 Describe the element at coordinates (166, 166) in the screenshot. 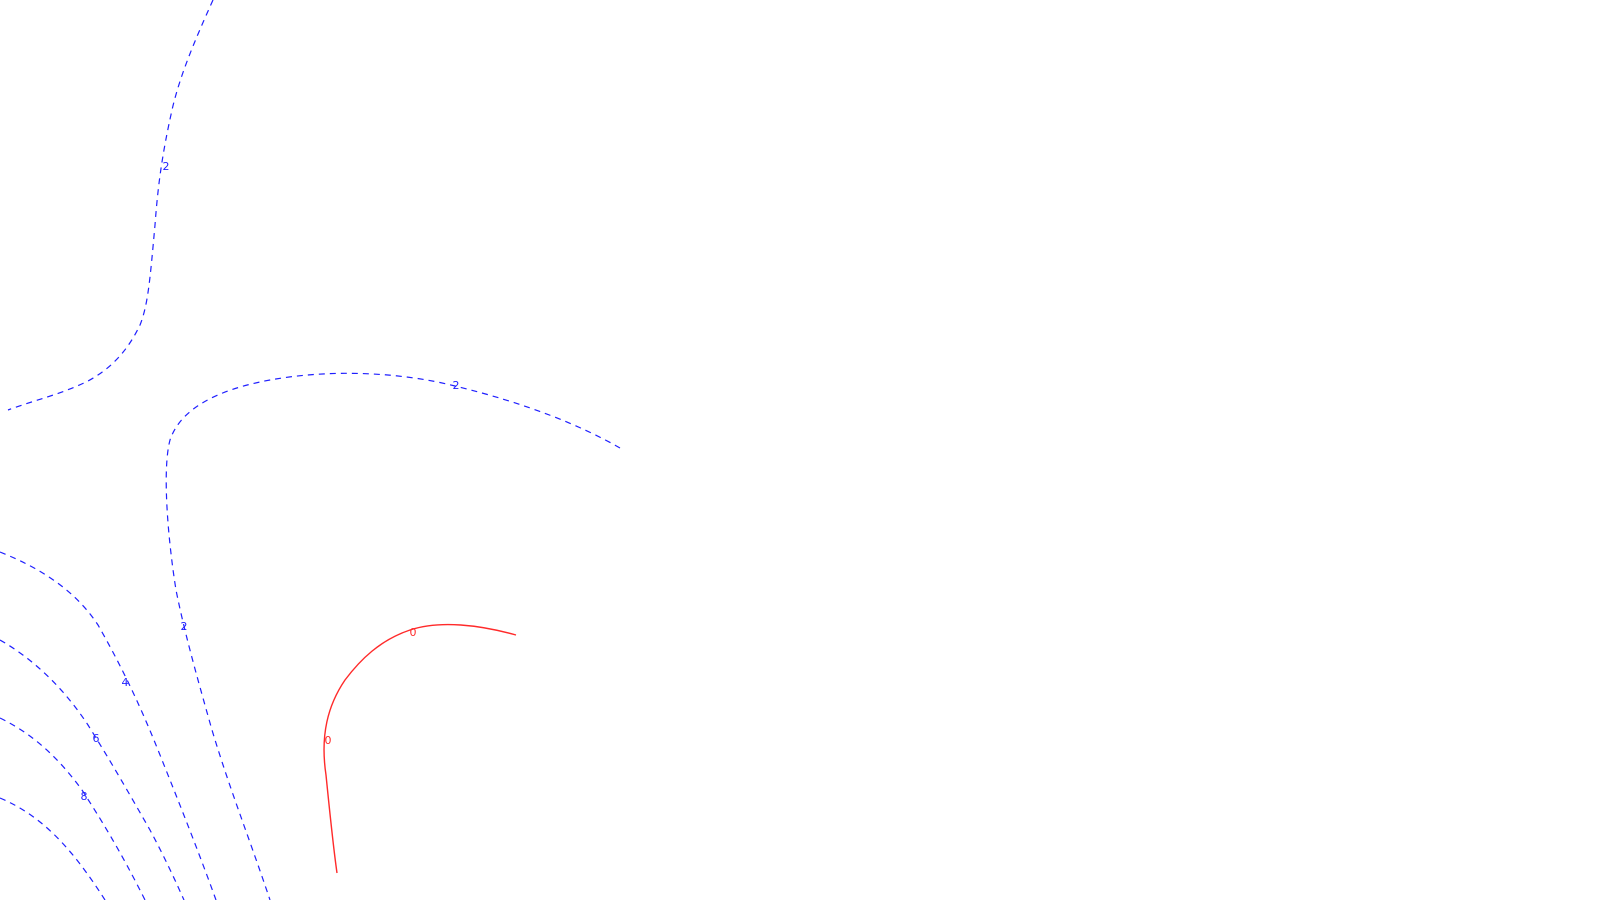

I see `contour-label-2-upper: 2` at that location.